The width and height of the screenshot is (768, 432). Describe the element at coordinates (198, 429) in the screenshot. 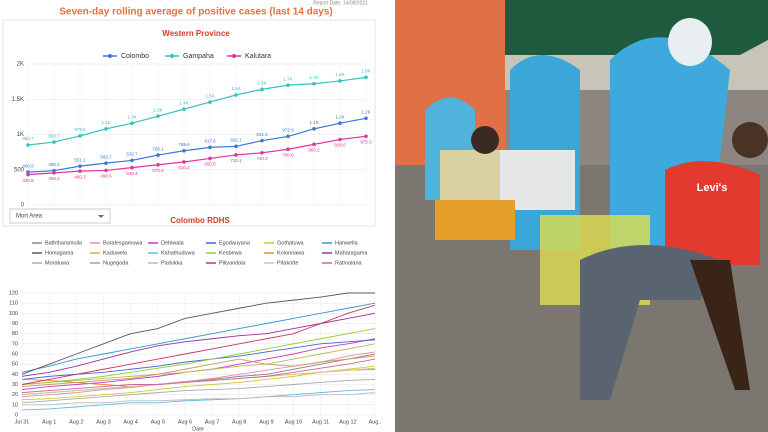

I see `x-axis-label: Date` at that location.